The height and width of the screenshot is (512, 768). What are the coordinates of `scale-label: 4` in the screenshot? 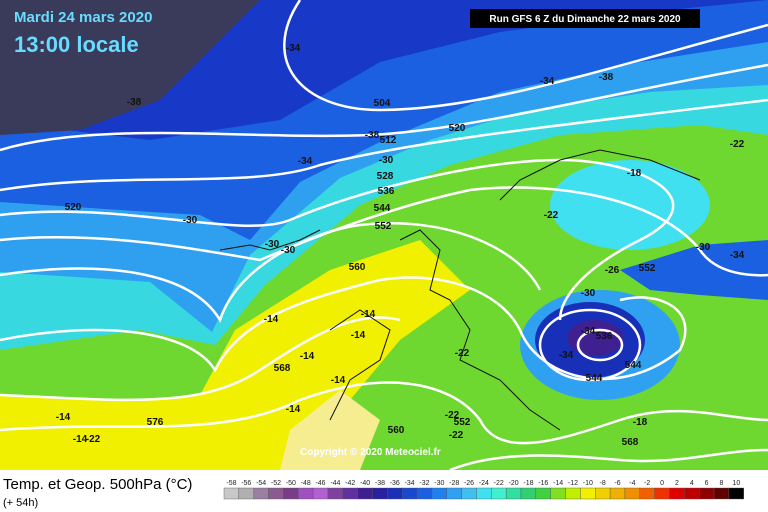 It's located at (692, 483).